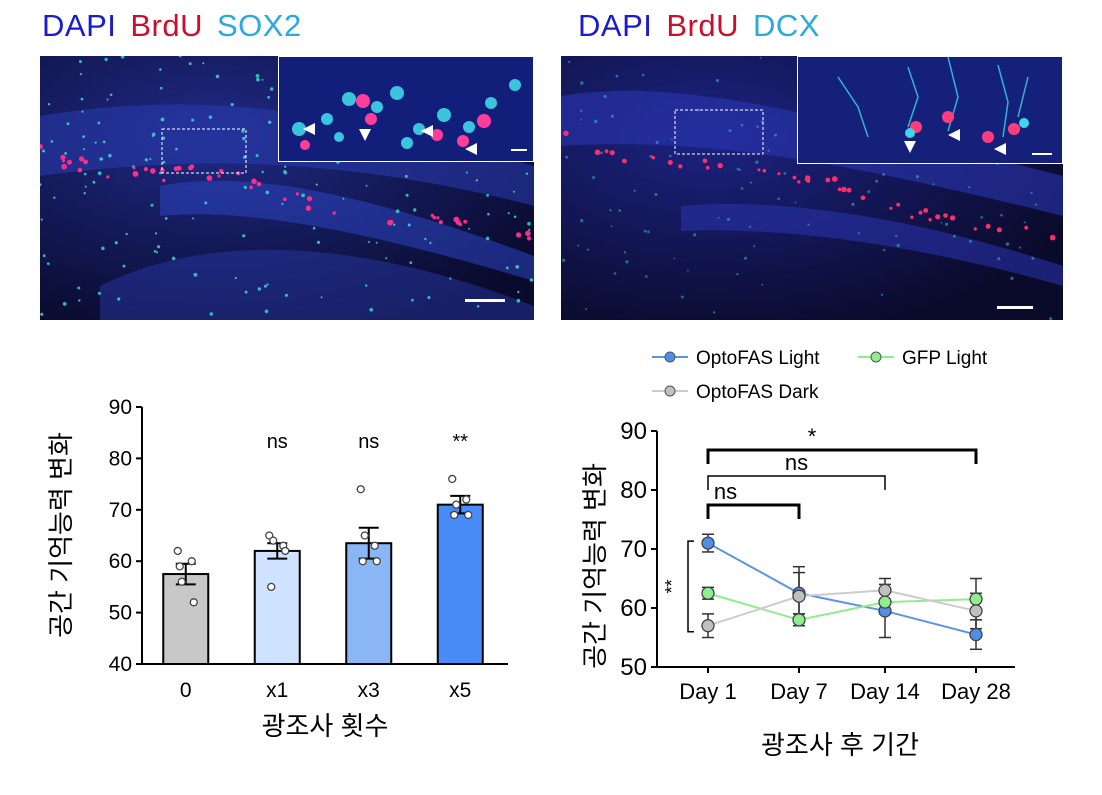  I want to click on stain-label-sox2: SOX2, so click(259, 25).